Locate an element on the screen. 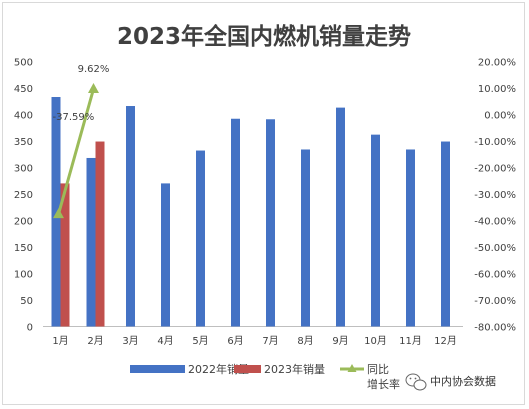  chart-title: 2023年全国内燃机销量走势 is located at coordinates (264, 36).